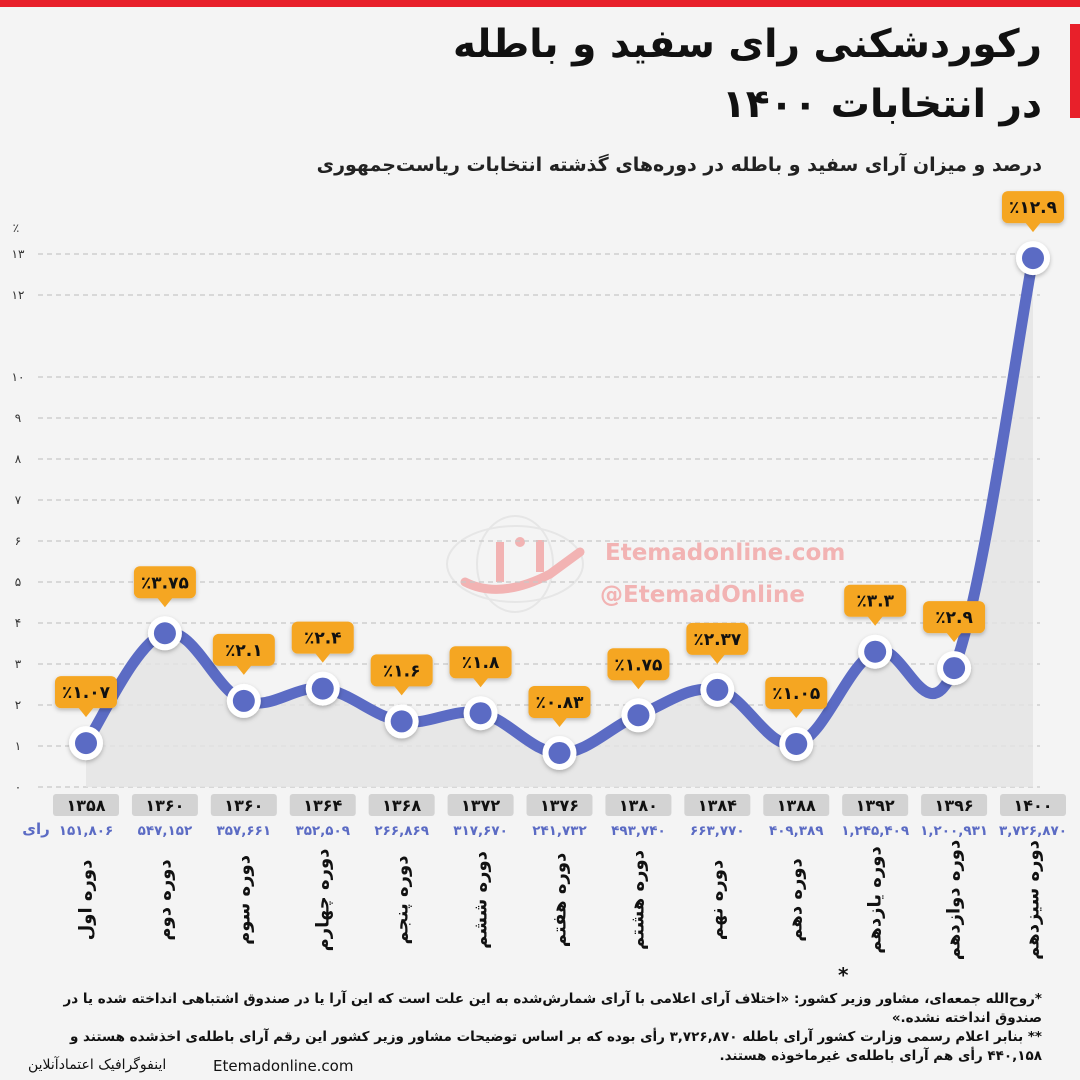  Describe the element at coordinates (18, 705) in the screenshot. I see `y-tick-label: ۲` at that location.